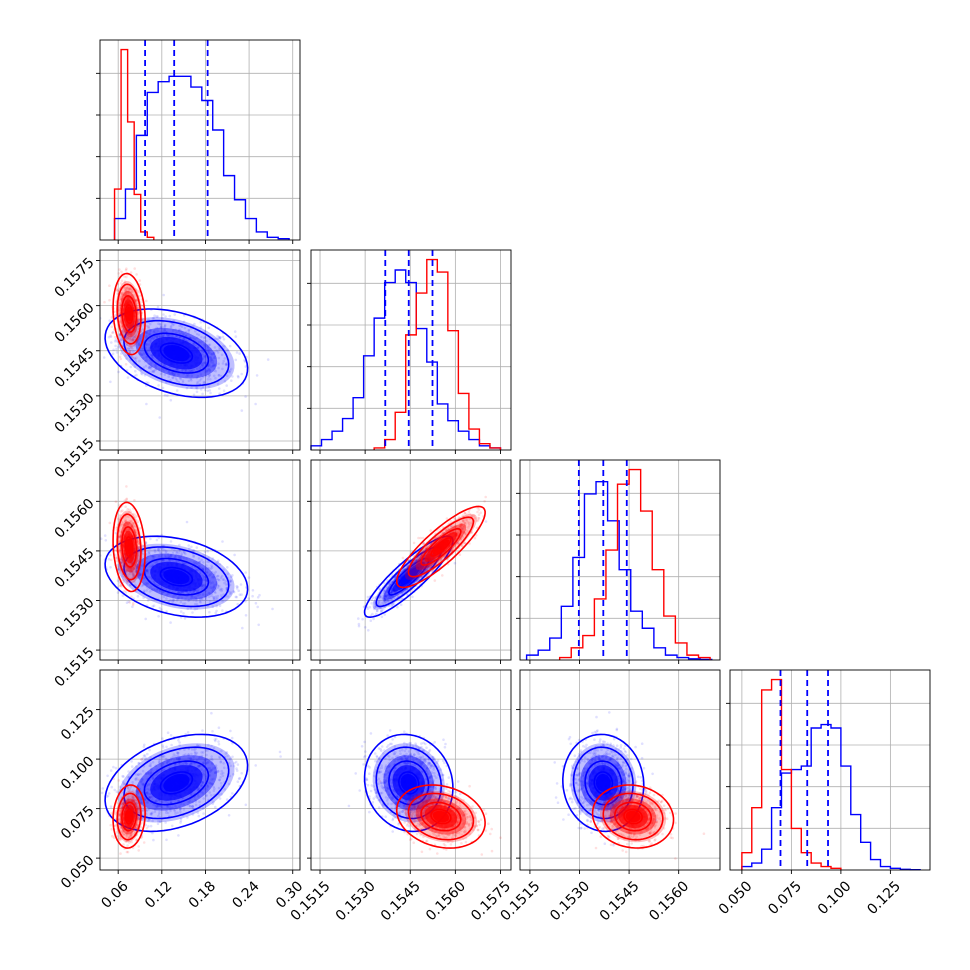 Image resolution: width=970 pixels, height=970 pixels. I want to click on blue-contour, so click(176, 576).